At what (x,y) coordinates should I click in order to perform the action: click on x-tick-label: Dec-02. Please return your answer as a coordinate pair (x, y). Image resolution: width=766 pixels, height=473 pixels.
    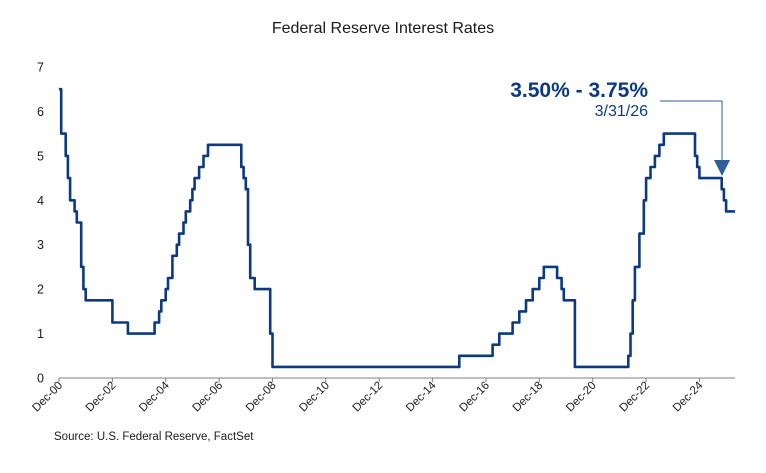
    Looking at the image, I should click on (101, 397).